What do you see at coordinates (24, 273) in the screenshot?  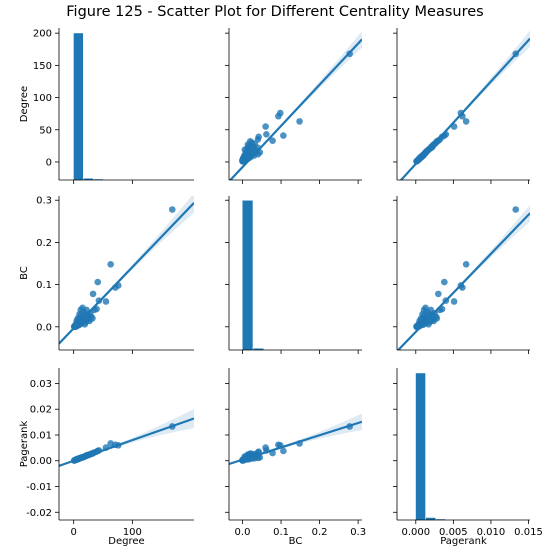 I see `y-axis-label-bc: BC` at bounding box center [24, 273].